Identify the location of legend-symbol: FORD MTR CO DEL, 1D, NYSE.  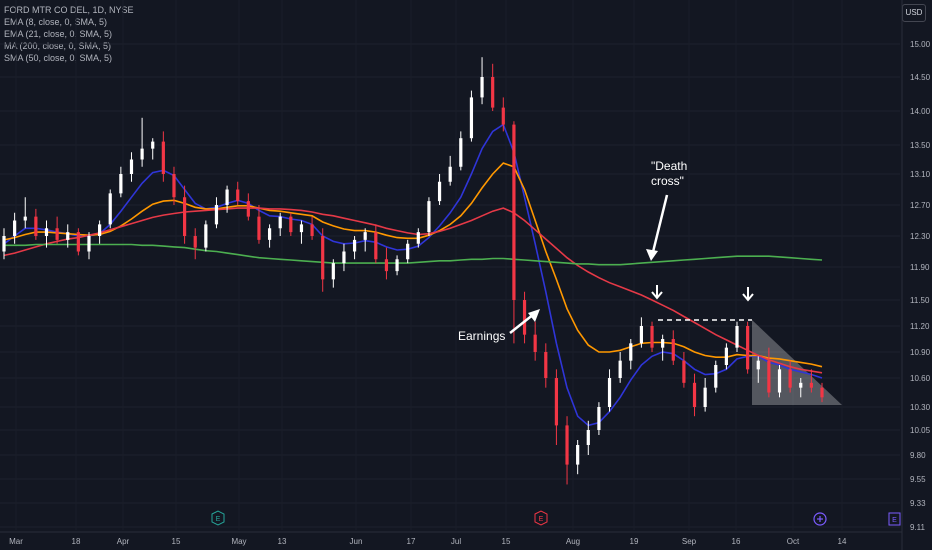
(69, 10).